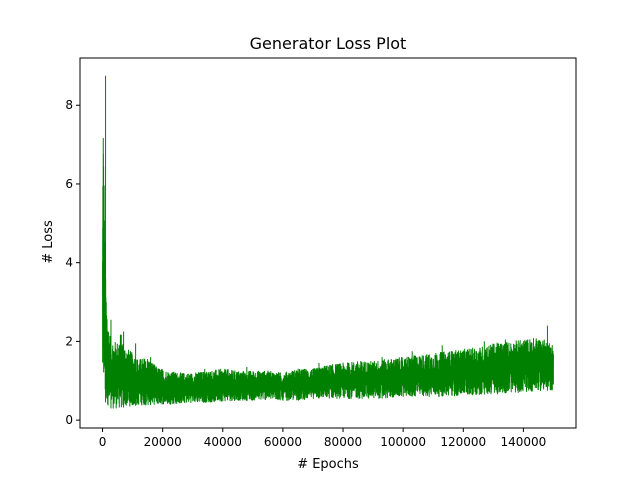 The width and height of the screenshot is (640, 480). What do you see at coordinates (69, 105) in the screenshot?
I see `y-tick-label: 8` at bounding box center [69, 105].